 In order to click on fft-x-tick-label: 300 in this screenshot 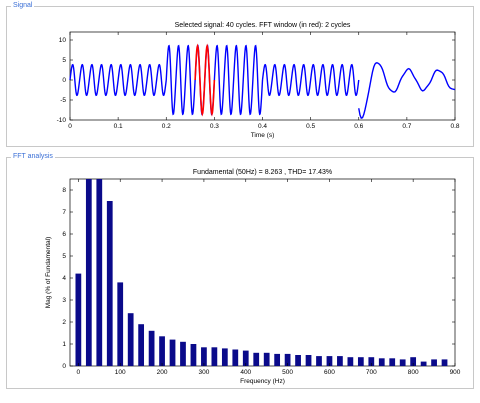, I will do `click(203, 372)`.